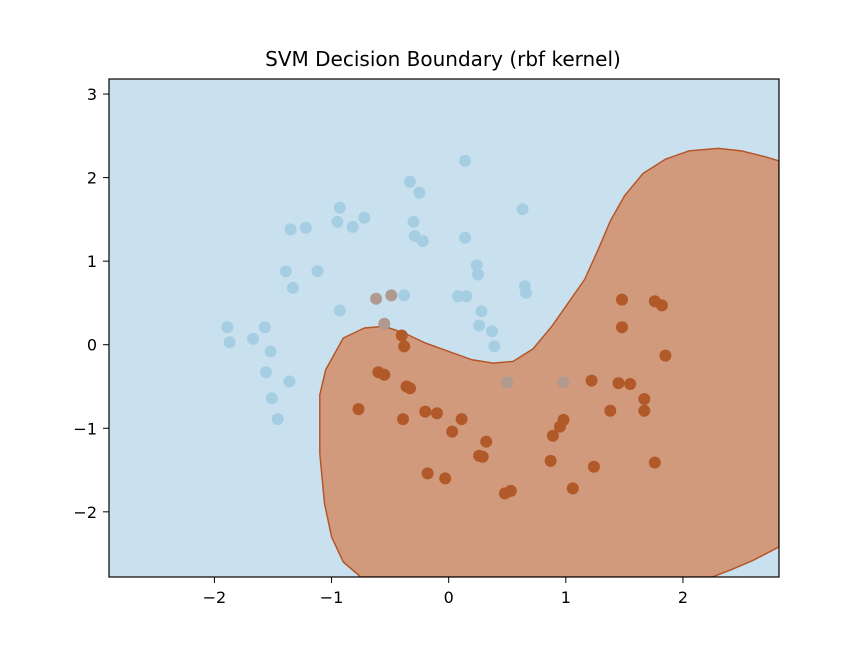 Image resolution: width=865 pixels, height=649 pixels. What do you see at coordinates (443, 59) in the screenshot?
I see `chart-title: SVM Decision Boundary (rbf kernel)` at bounding box center [443, 59].